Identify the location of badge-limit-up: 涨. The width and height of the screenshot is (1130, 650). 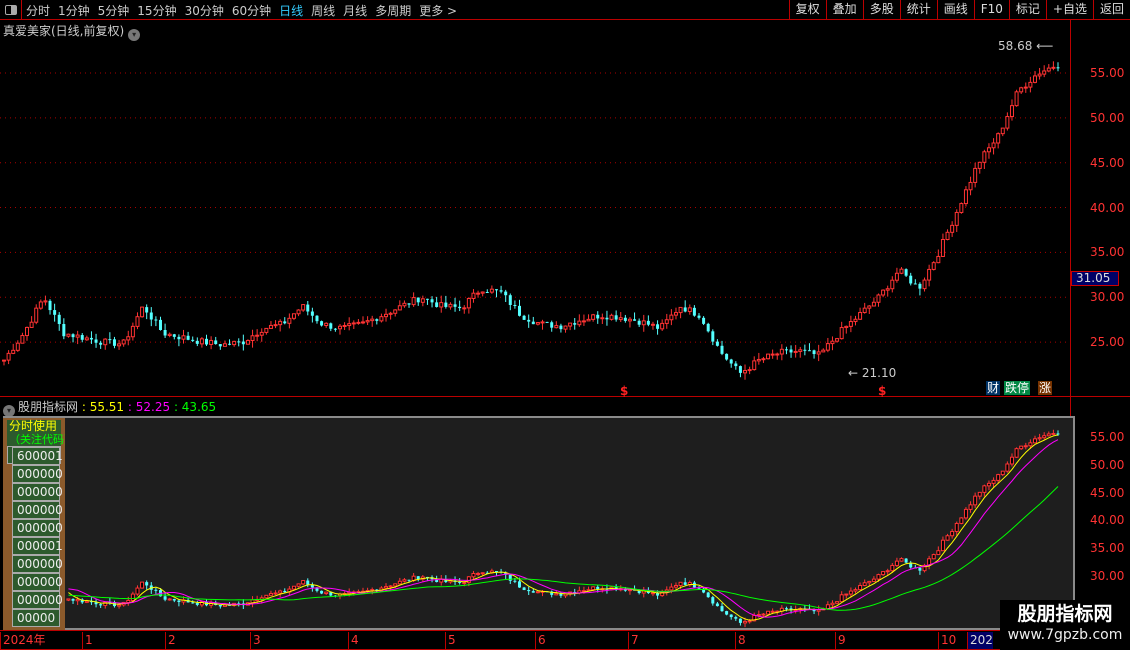
(1045, 388).